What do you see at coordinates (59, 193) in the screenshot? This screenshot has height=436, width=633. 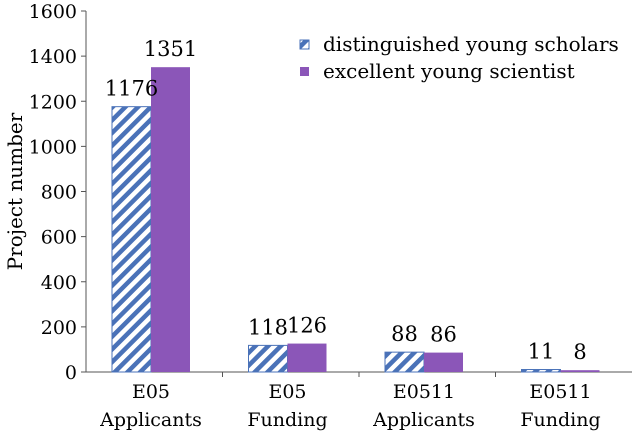 I see `y-tick-label: 800` at bounding box center [59, 193].